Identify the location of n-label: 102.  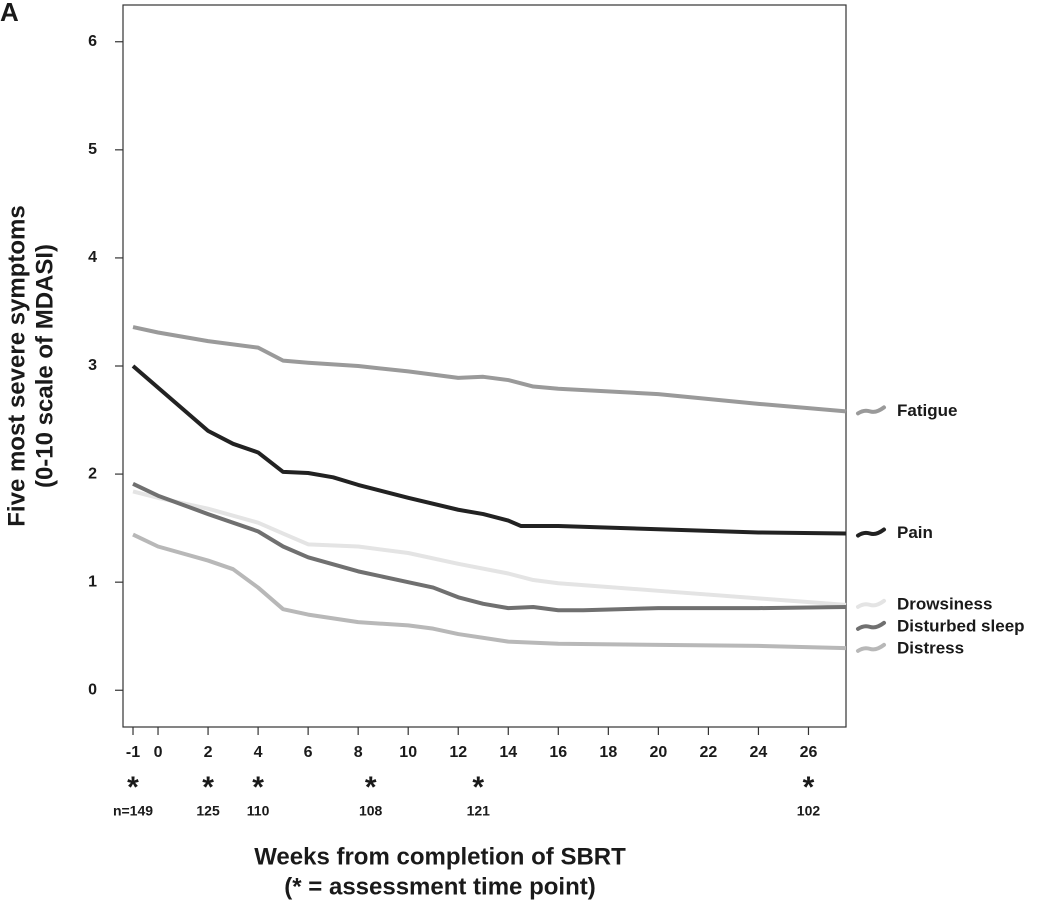
(809, 811).